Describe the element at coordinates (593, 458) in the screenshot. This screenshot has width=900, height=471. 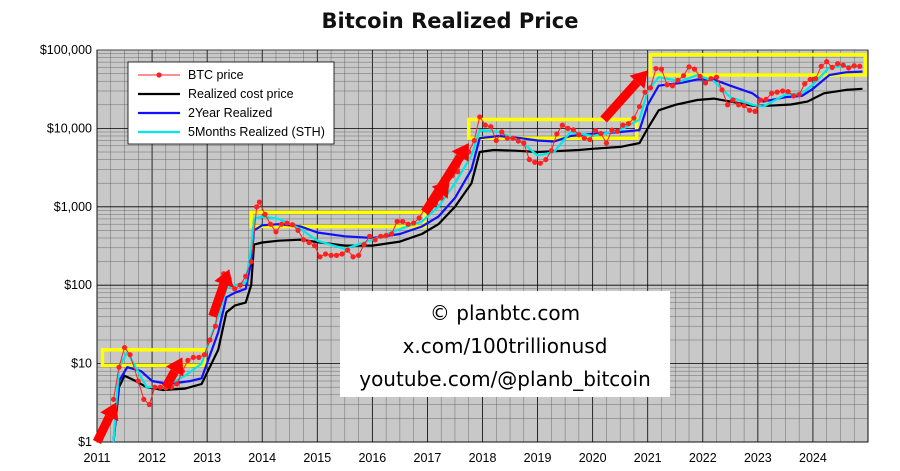
I see `x-tick-label: 2020` at that location.